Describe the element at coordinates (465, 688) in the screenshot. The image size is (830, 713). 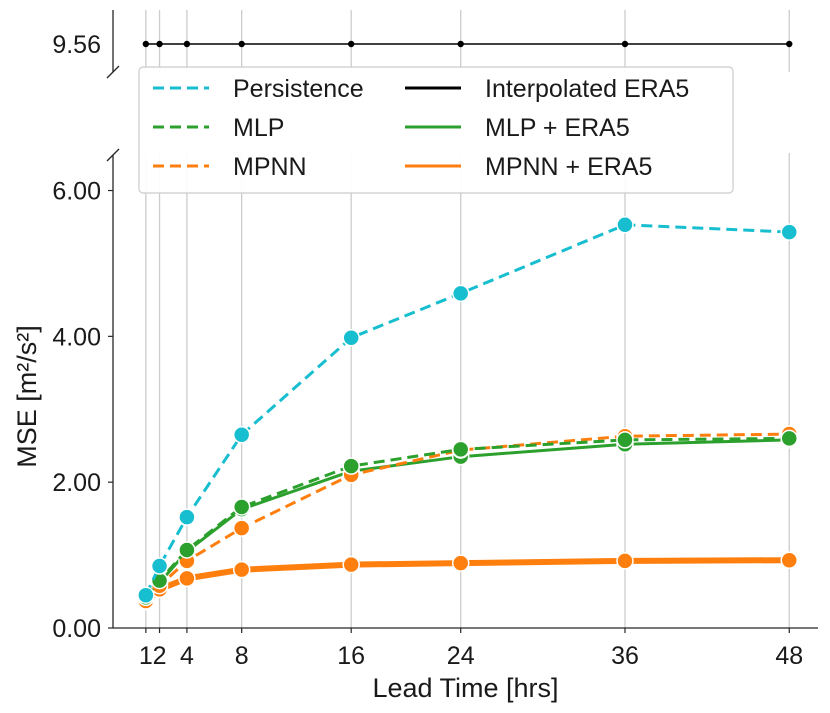
I see `x-axis-label: Lead Time [hrs]` at that location.